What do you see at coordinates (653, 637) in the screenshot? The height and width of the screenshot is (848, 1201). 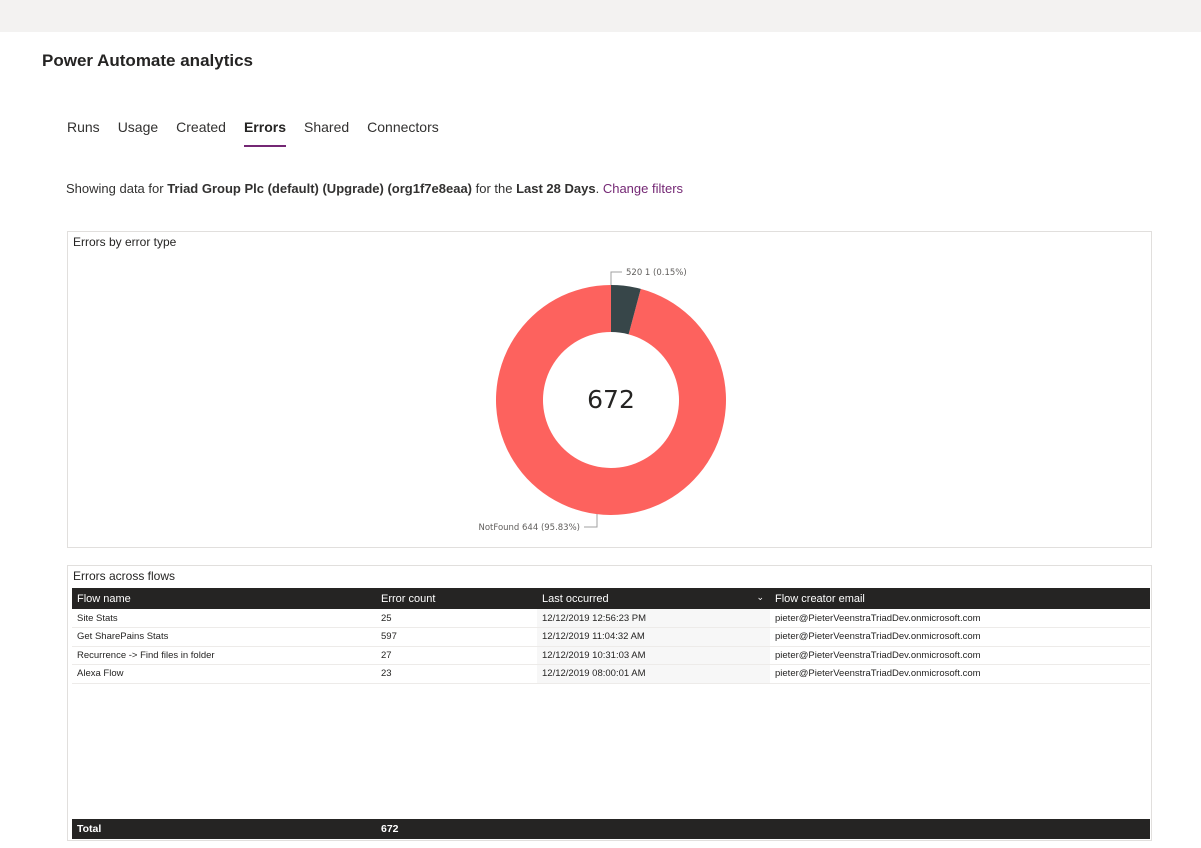 I see `cell-last-occurred: 12/12/2019 11:04:32 AM` at bounding box center [653, 637].